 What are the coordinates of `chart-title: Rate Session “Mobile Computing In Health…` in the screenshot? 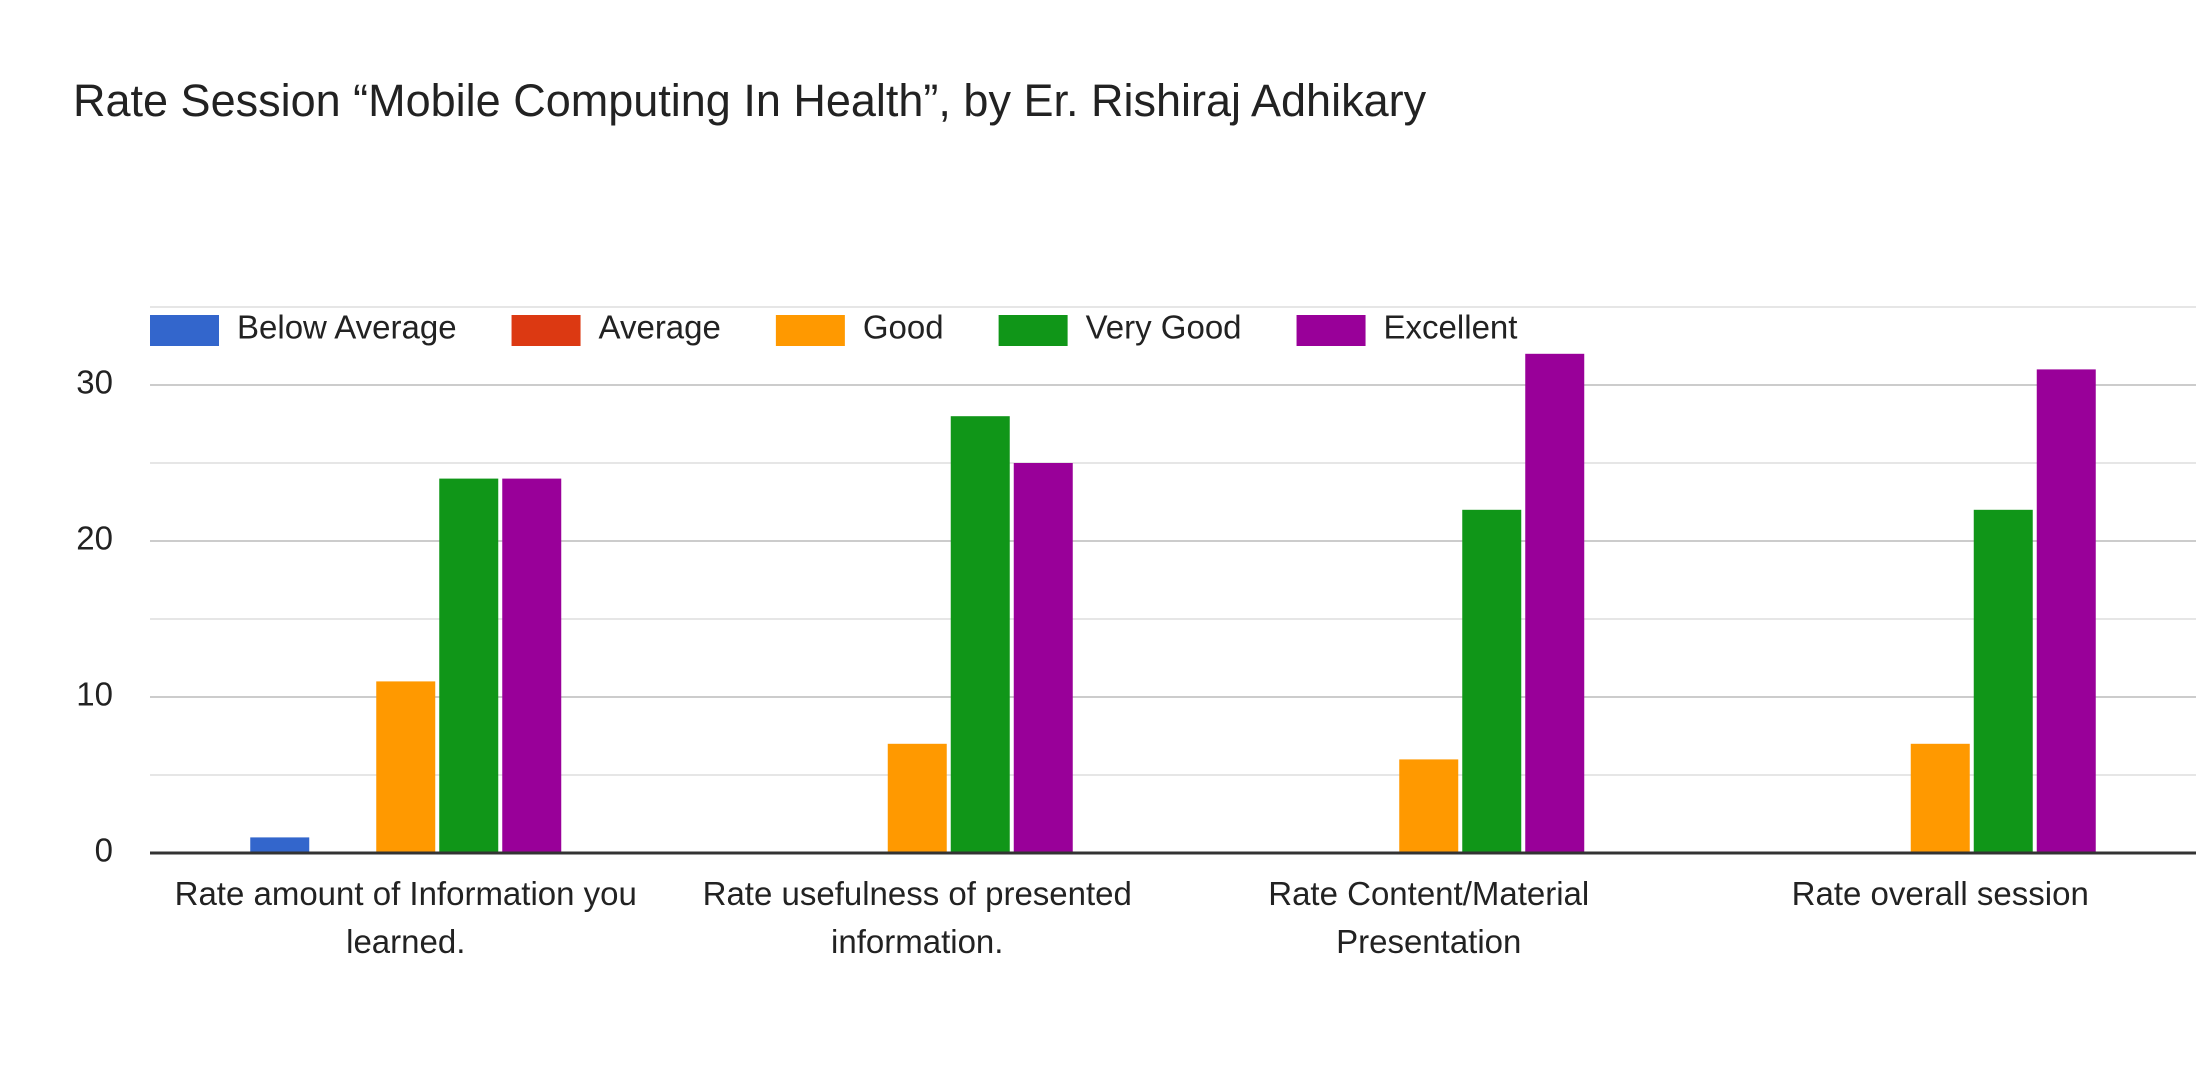 It's located at (750, 100).